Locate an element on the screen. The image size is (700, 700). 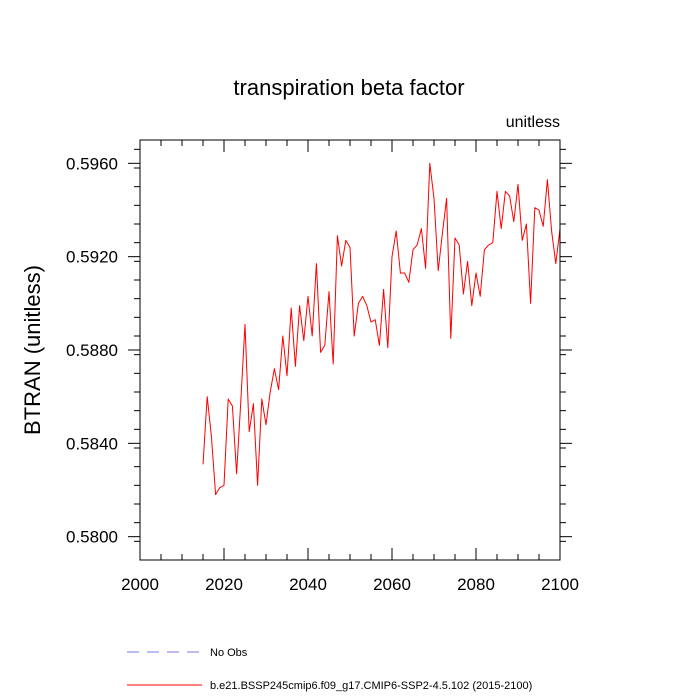
y-tick-labels: 0.5800 0.5840 0.5880 0.5920 0.5960 is located at coordinates (92, 350).